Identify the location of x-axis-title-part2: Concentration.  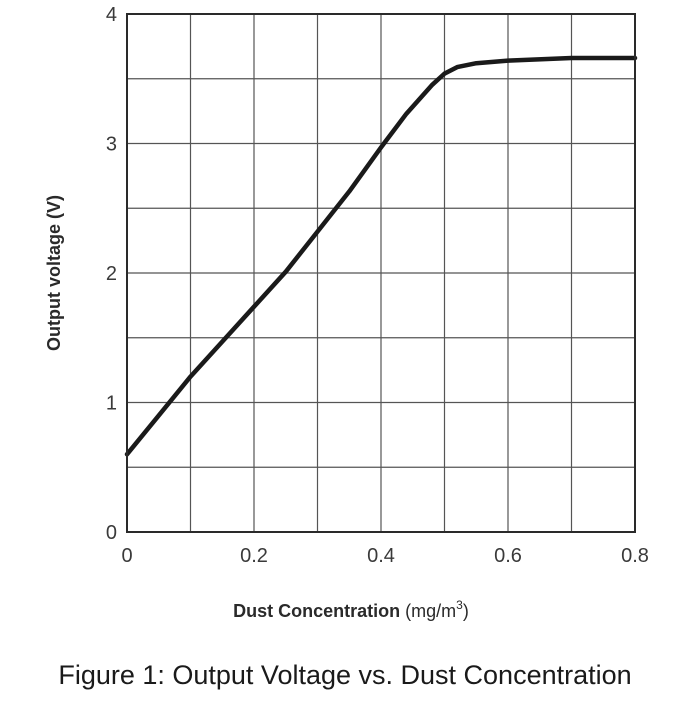
(339, 611).